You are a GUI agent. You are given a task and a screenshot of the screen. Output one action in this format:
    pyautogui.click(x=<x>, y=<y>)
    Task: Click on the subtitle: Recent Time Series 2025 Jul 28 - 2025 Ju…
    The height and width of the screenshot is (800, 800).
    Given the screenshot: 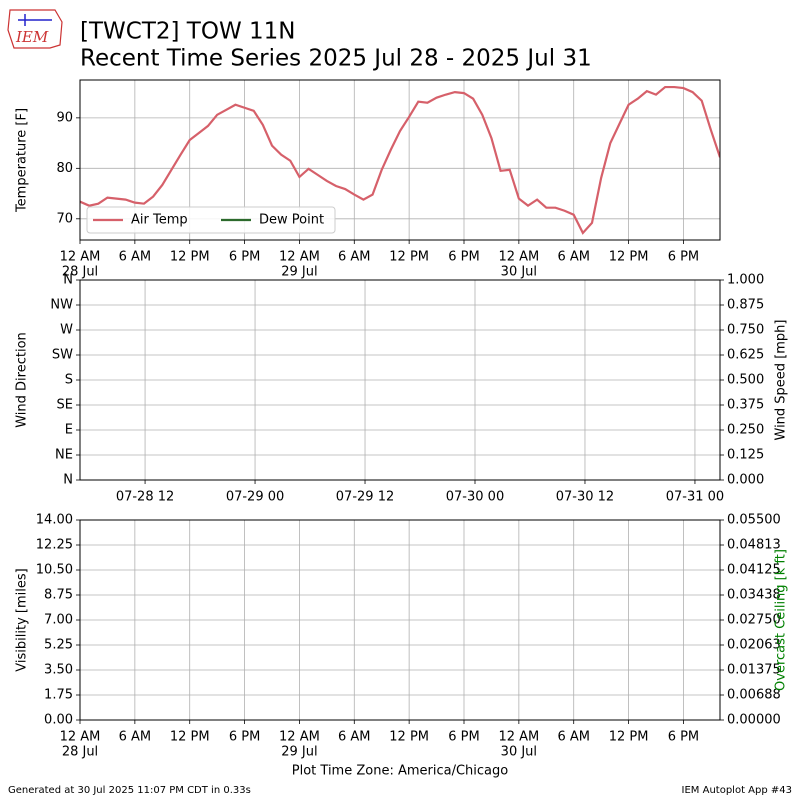 What is the action you would take?
    pyautogui.click(x=336, y=59)
    